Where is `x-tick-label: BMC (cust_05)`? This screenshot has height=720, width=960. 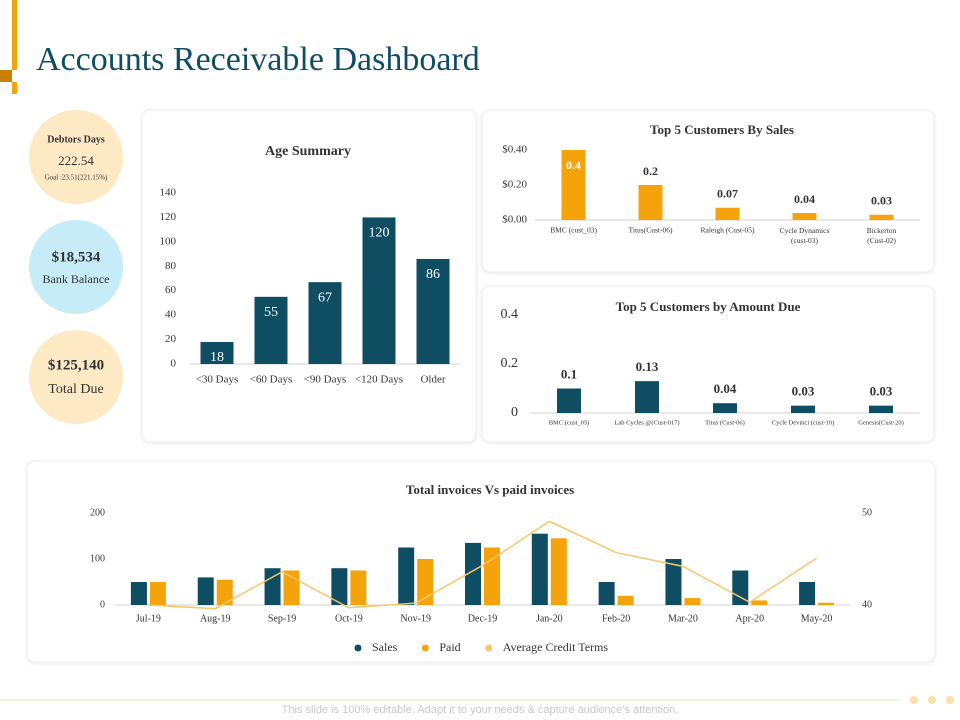 x-tick-label: BMC (cust_05) is located at coordinates (569, 422).